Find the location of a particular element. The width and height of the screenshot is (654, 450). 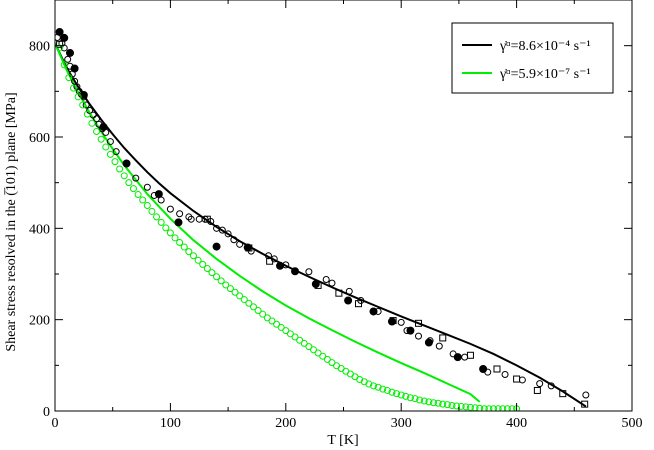

y-tick-label: 0 is located at coordinates (46, 412).